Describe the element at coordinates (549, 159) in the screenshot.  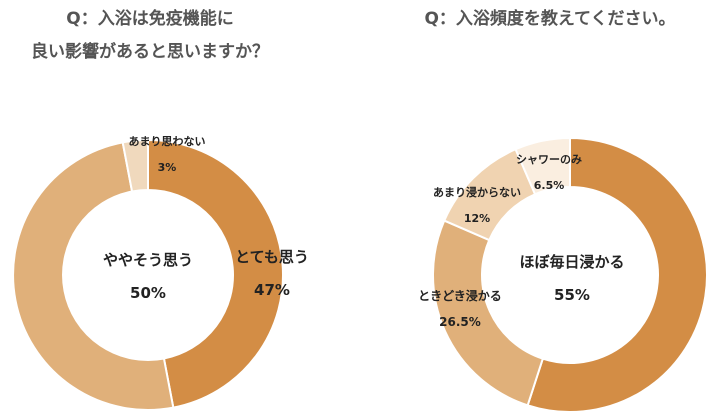
I see `donut-1-slice-3-label: シャワーのみ` at that location.